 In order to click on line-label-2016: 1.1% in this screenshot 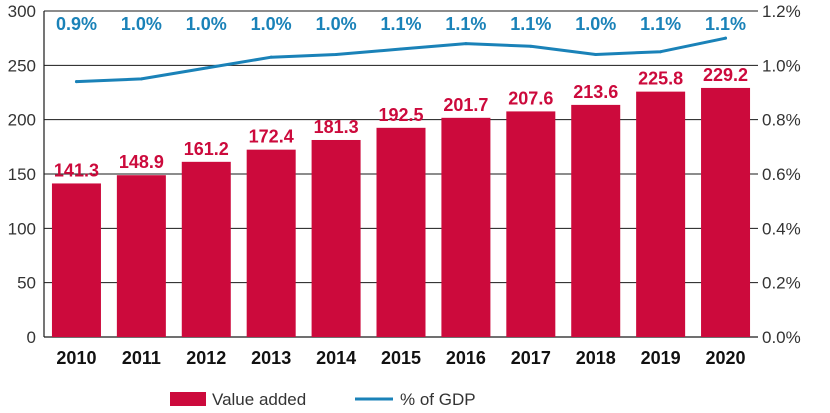, I will do `click(465, 24)`.